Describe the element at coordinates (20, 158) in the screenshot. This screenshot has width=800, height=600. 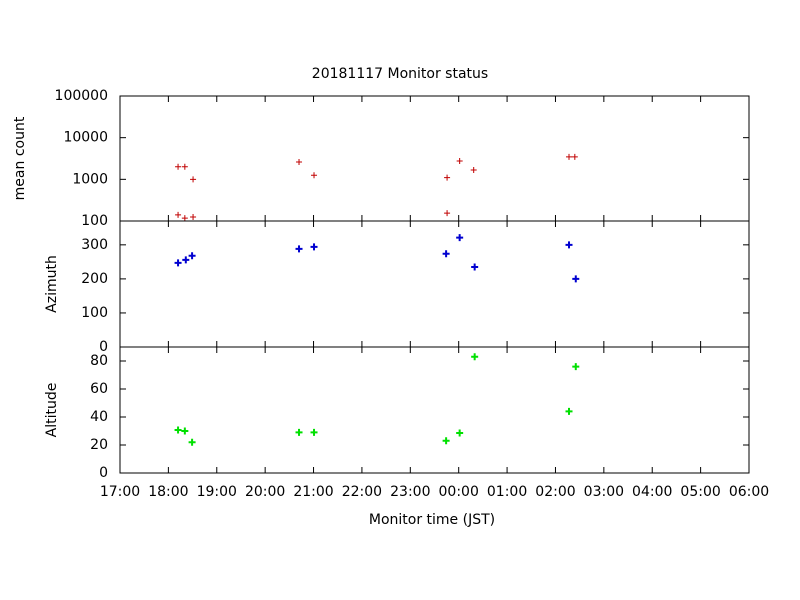
I see `y-axis-label: mean count` at that location.